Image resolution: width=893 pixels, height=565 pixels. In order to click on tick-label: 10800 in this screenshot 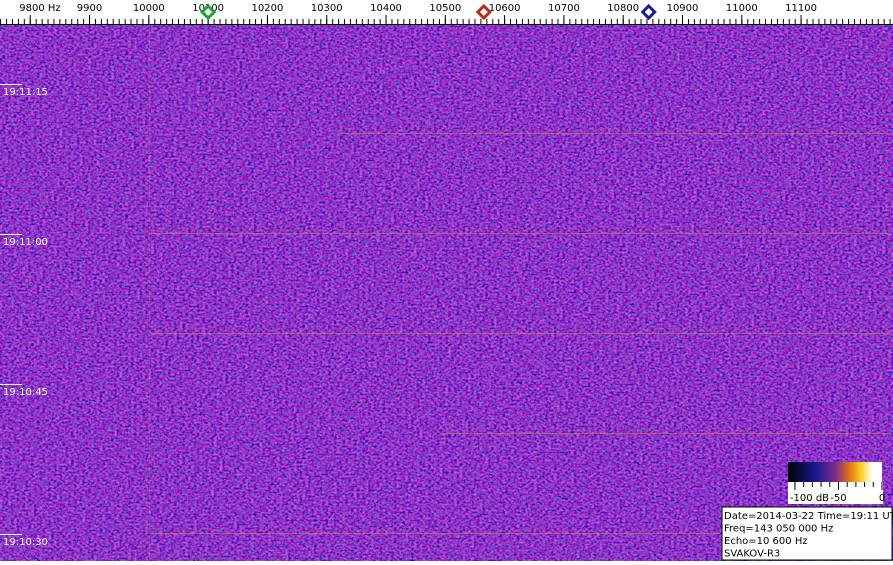, I will do `click(623, 8)`.